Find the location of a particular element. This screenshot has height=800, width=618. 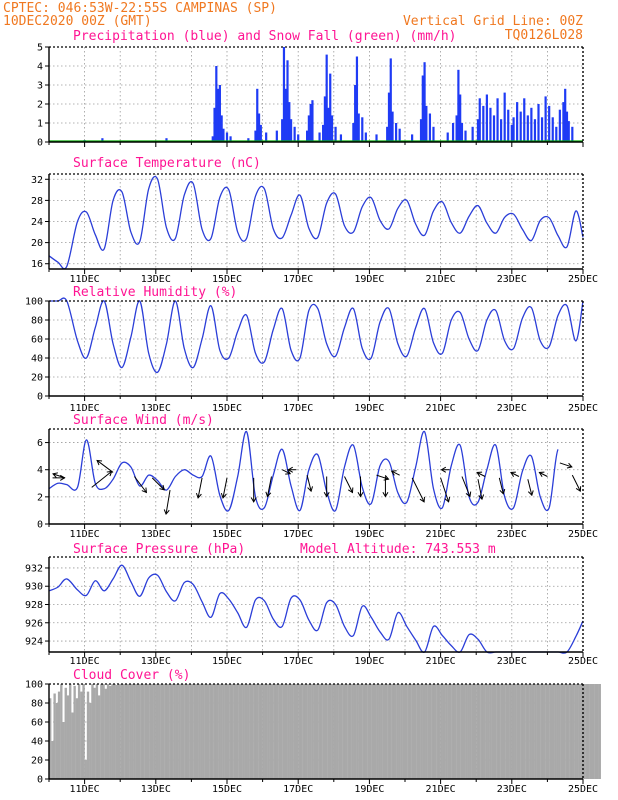

x-tick-label: 21DEC is located at coordinates (441, 789).